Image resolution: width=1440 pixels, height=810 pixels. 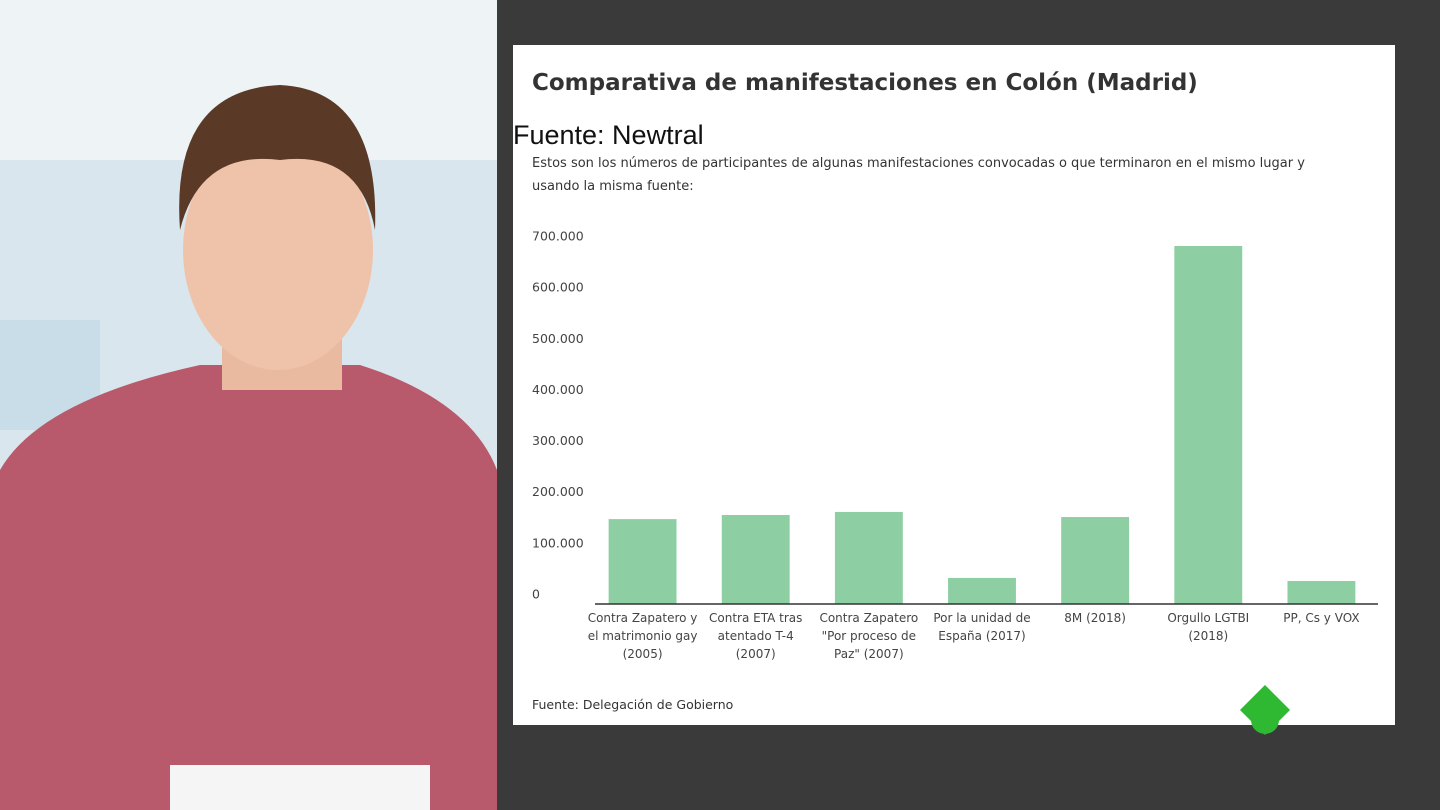 I want to click on y-tick-label: 400.000, so click(x=558, y=389).